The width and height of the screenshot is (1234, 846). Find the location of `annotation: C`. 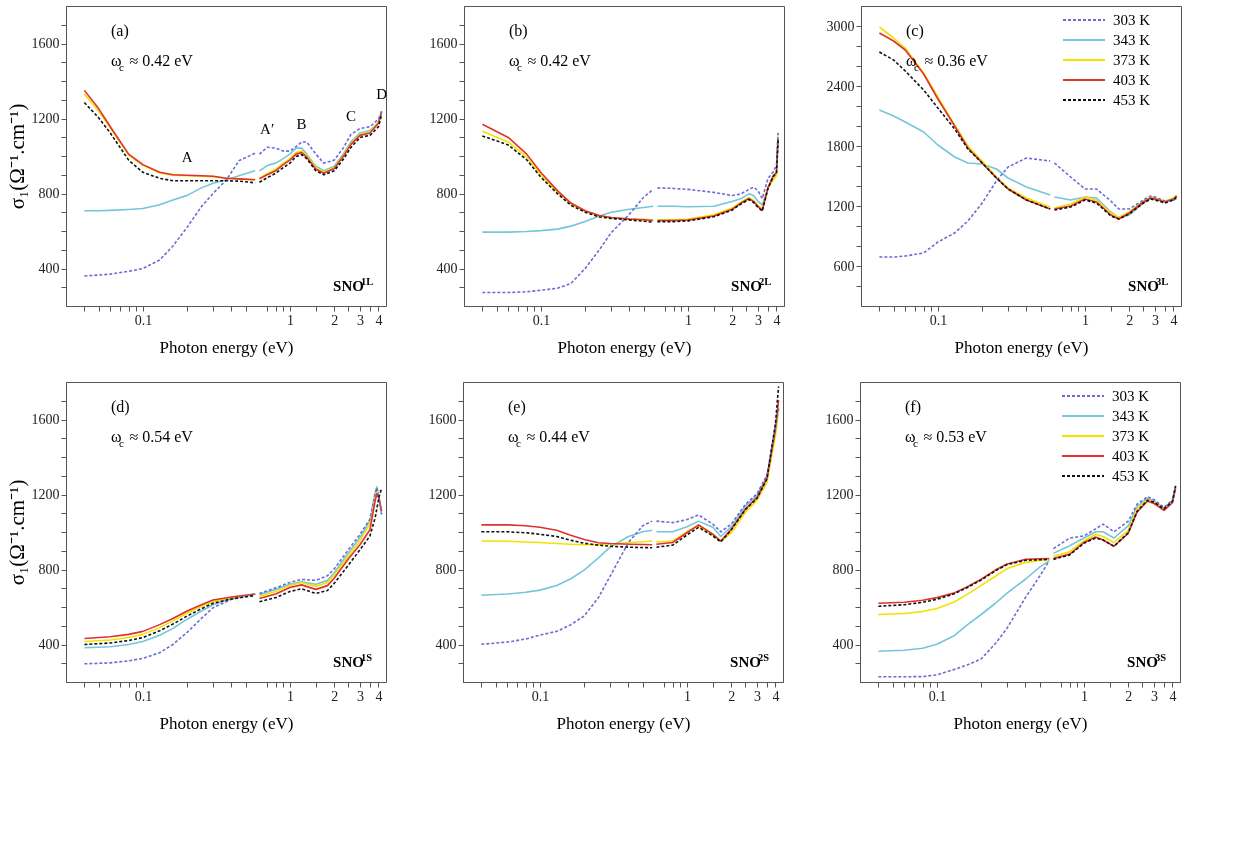

annotation: C is located at coordinates (350, 116).